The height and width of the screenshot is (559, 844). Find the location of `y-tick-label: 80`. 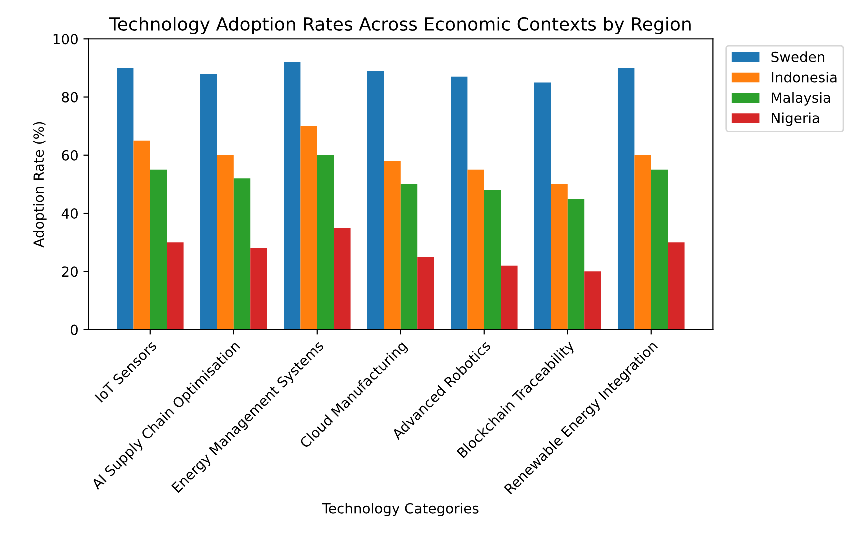

y-tick-label: 80 is located at coordinates (70, 97).